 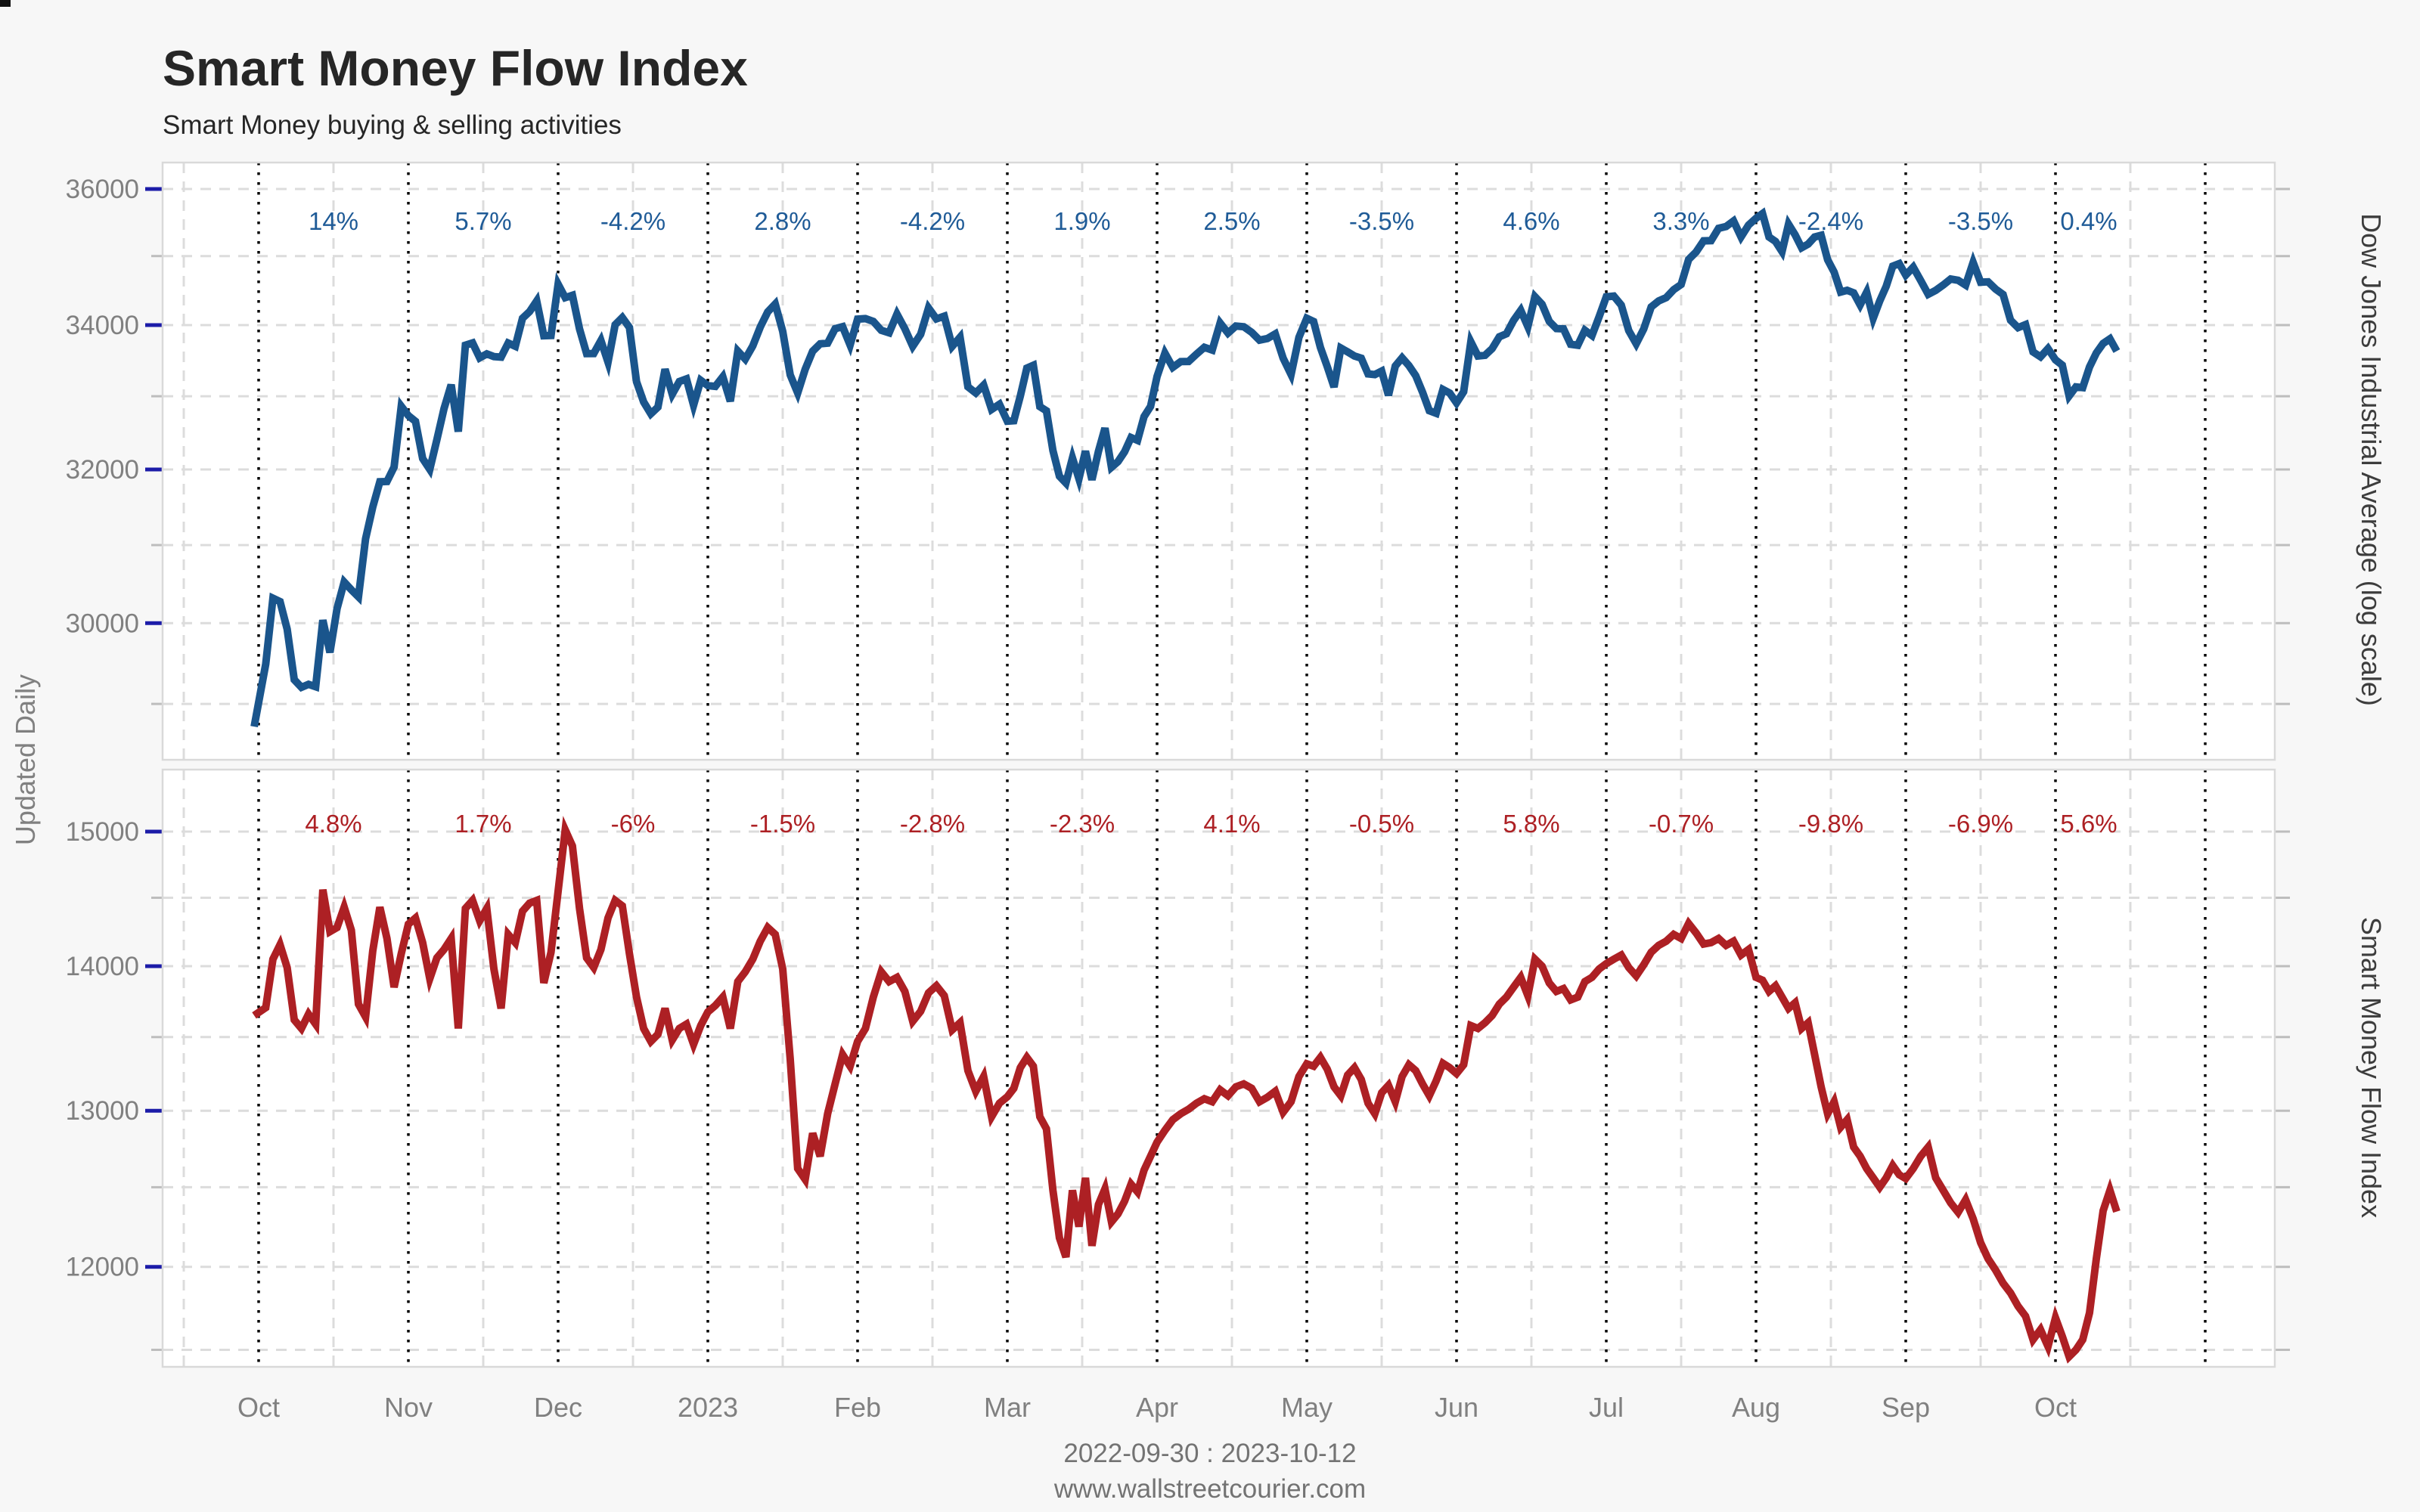 What do you see at coordinates (633, 824) in the screenshot?
I see `smfi-monthly-change-label: -6%` at bounding box center [633, 824].